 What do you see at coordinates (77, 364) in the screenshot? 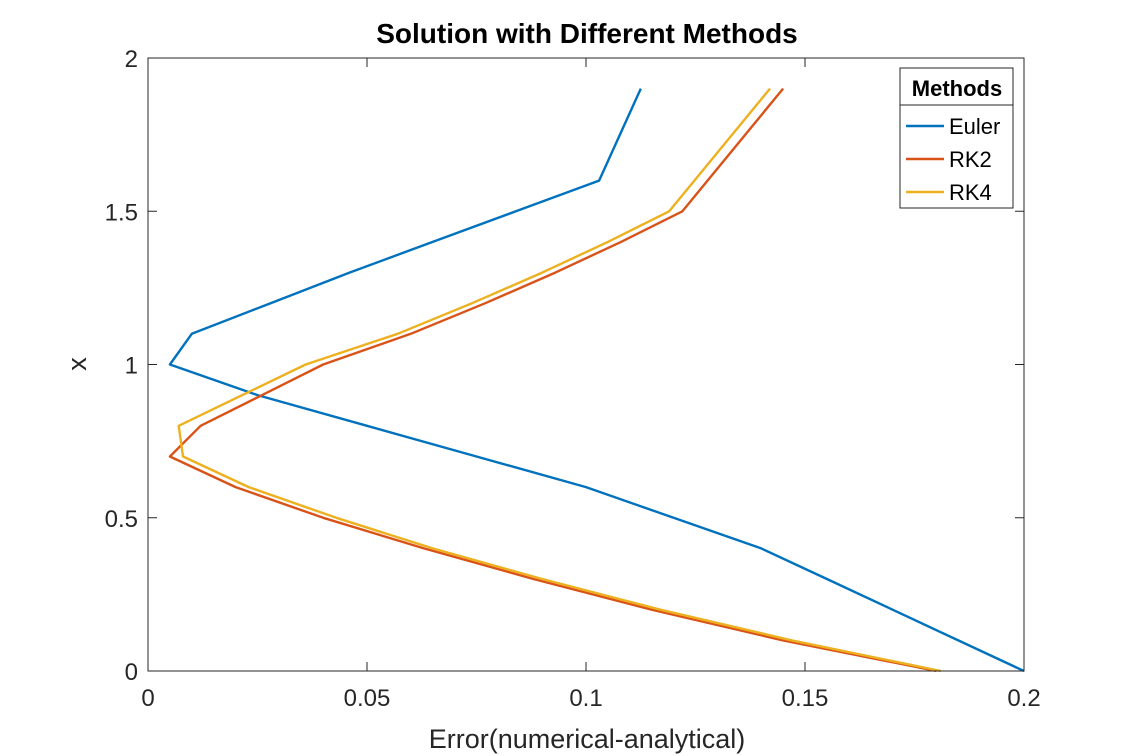
I see `y-axis-label: x` at bounding box center [77, 364].